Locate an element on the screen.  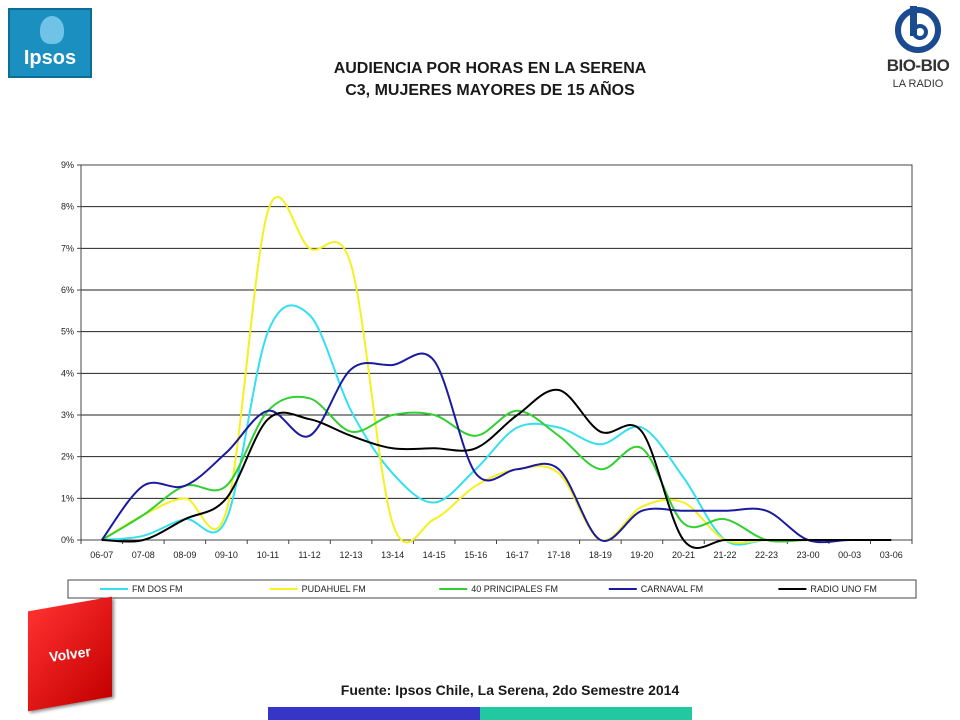
x-tick-label: 23-00 is located at coordinates (808, 555).